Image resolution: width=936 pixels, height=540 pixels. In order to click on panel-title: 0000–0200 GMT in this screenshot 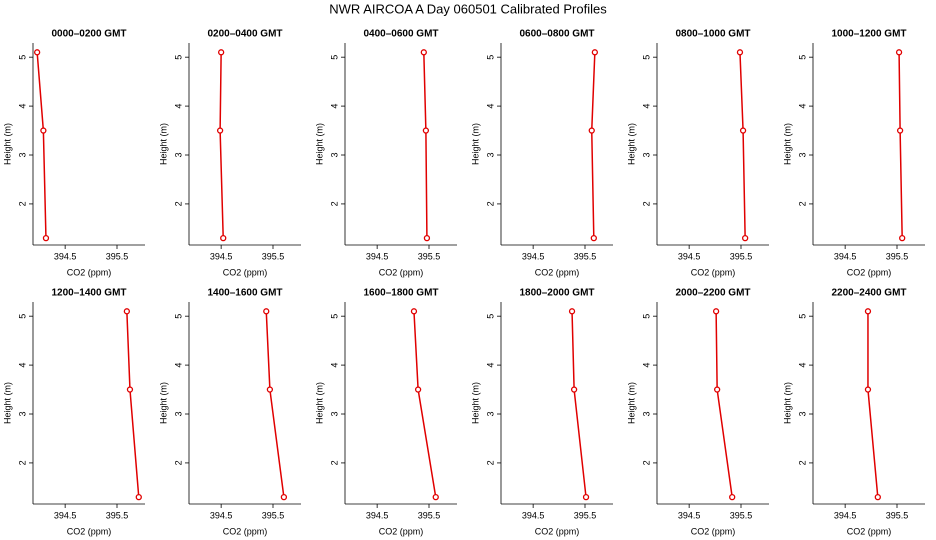, I will do `click(88, 34)`.